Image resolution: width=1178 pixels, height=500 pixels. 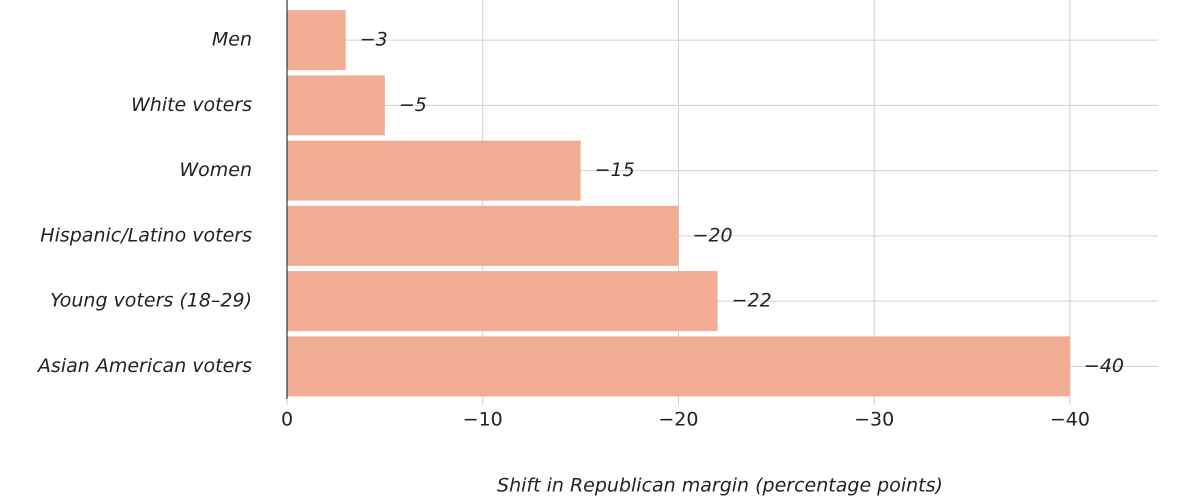 What do you see at coordinates (146, 235) in the screenshot?
I see `y-tick-label: Hispanic/Latino voters` at bounding box center [146, 235].